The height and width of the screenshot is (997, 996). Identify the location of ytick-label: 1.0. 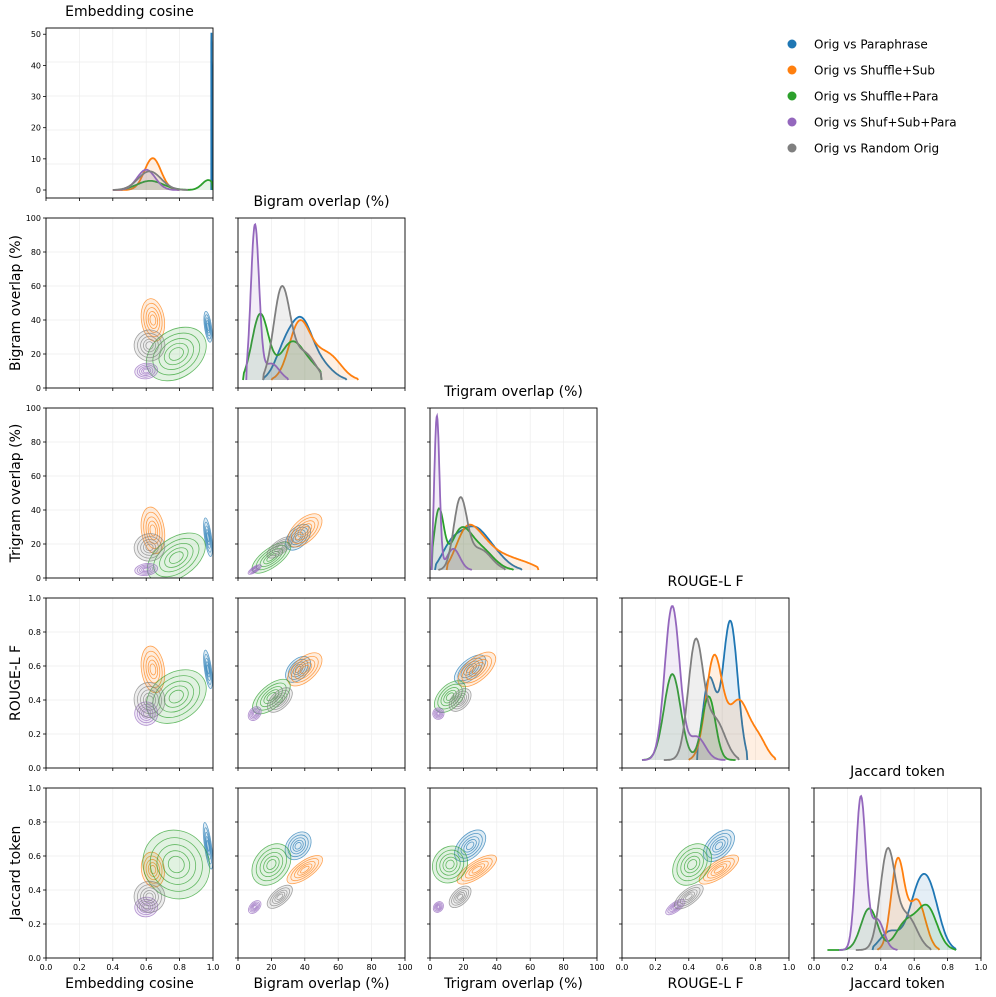
(34, 788).